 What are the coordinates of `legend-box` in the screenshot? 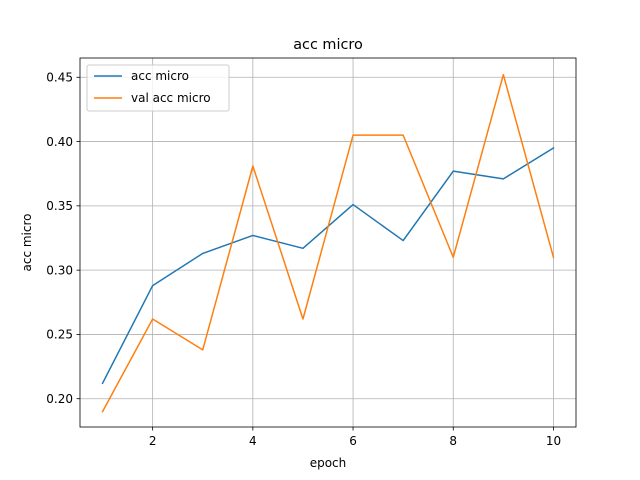 It's located at (158, 88).